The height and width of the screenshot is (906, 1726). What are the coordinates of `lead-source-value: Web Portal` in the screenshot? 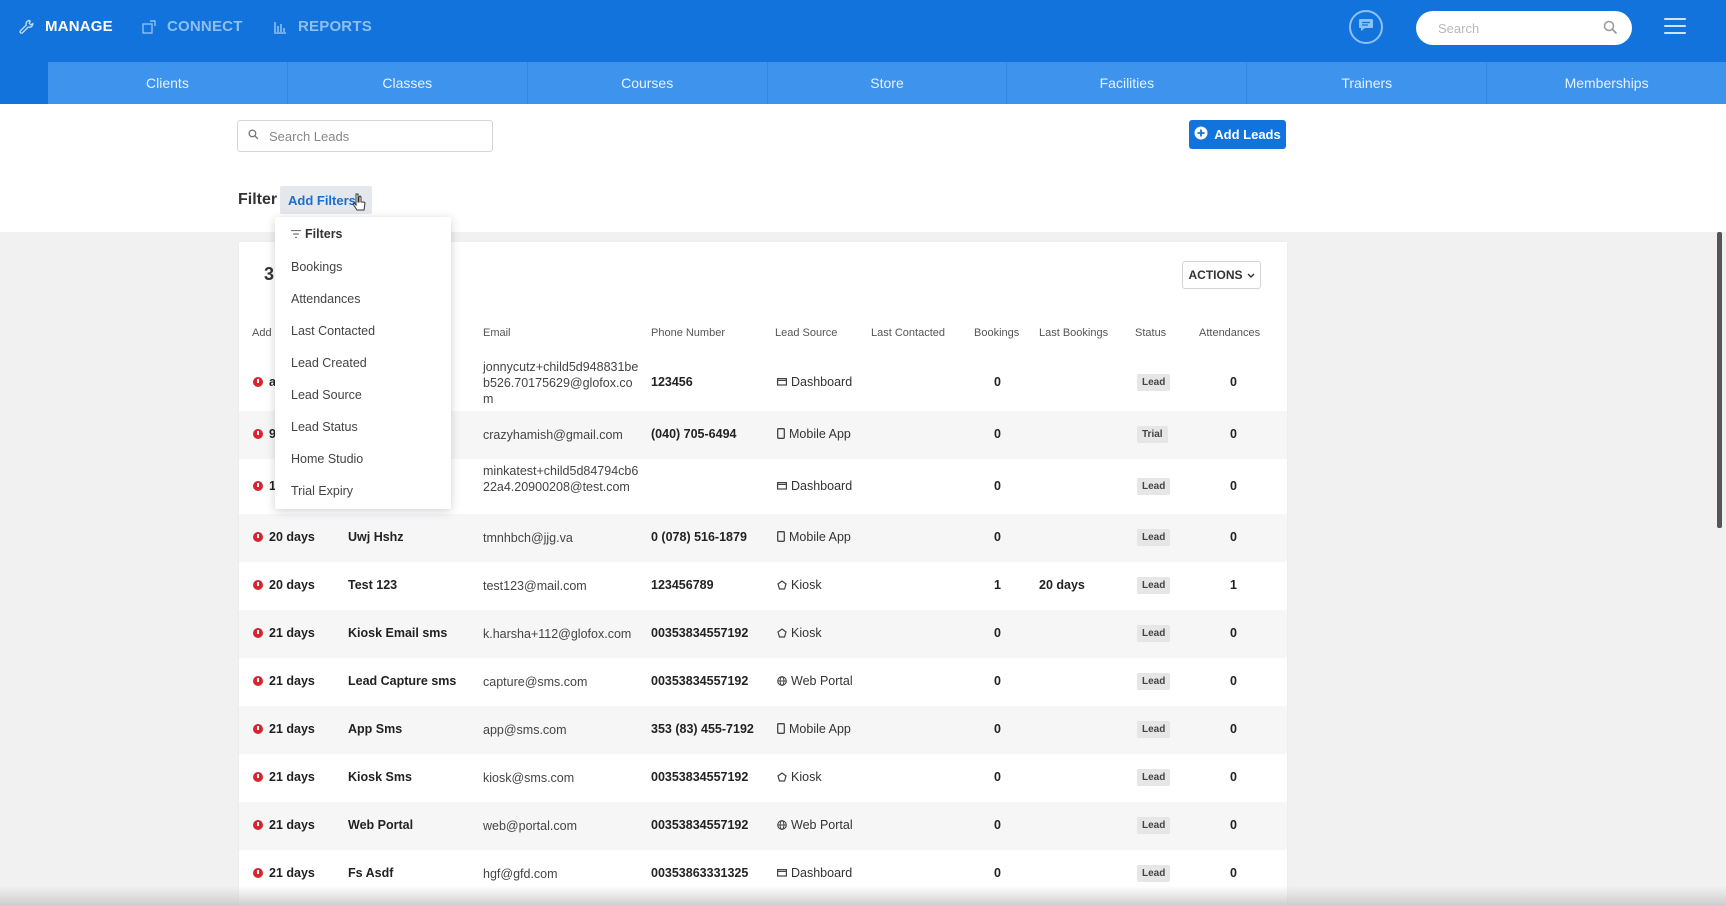 It's located at (822, 825).